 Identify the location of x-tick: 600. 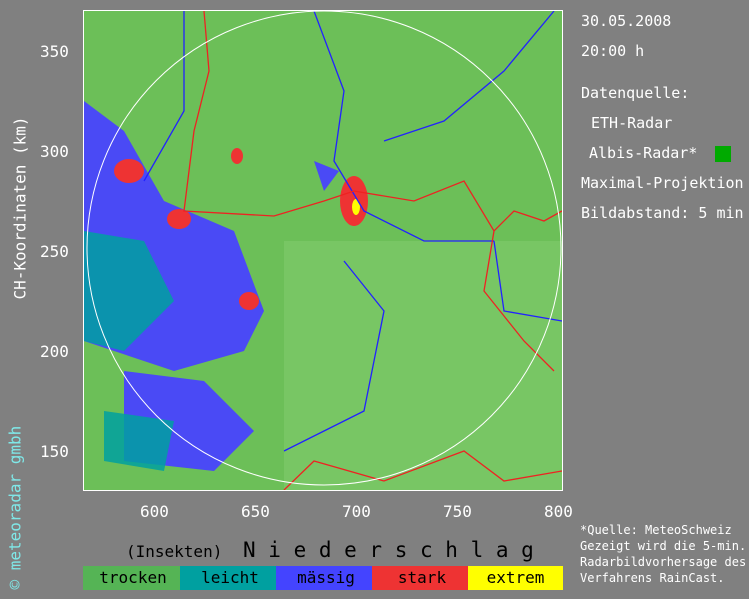
(154, 511).